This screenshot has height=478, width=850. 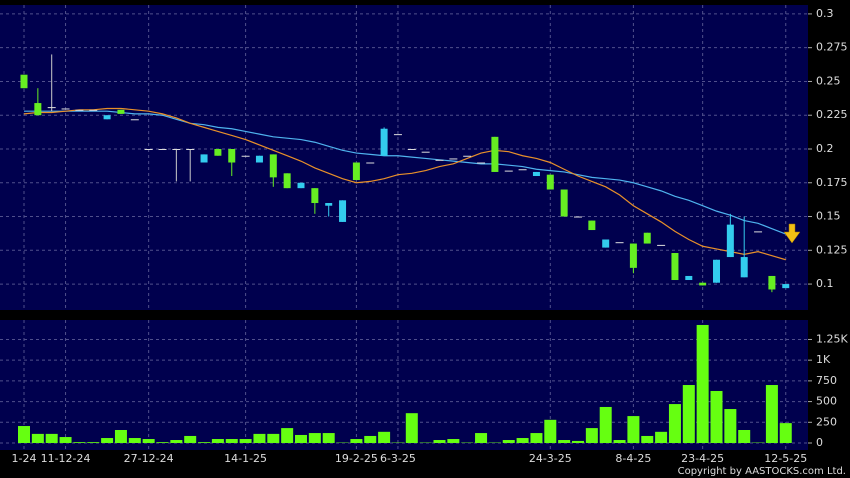 What do you see at coordinates (832, 338) in the screenshot?
I see `y-tick-label: 1.25K` at bounding box center [832, 338].